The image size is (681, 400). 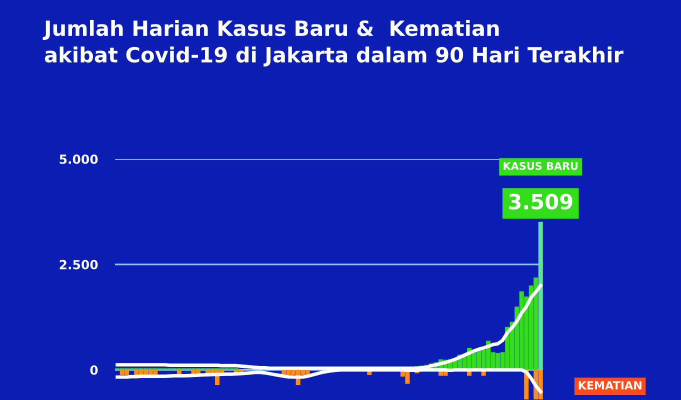 I want to click on annotation: KASUS BARU, so click(x=541, y=166).